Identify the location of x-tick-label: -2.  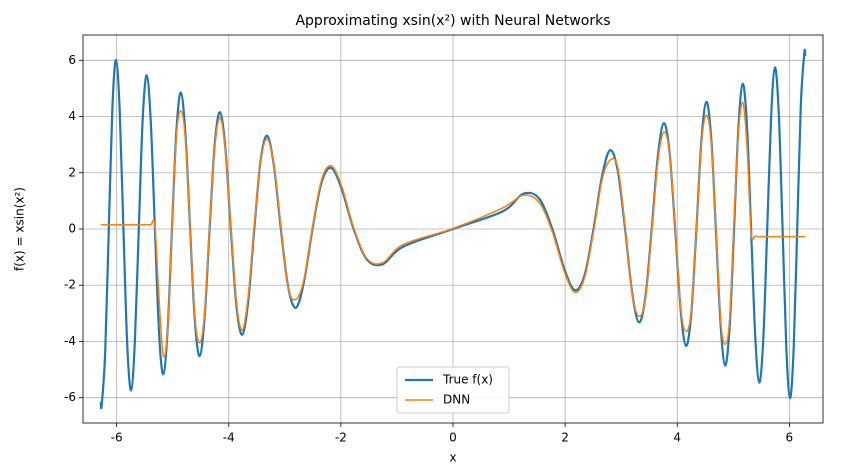
(341, 438).